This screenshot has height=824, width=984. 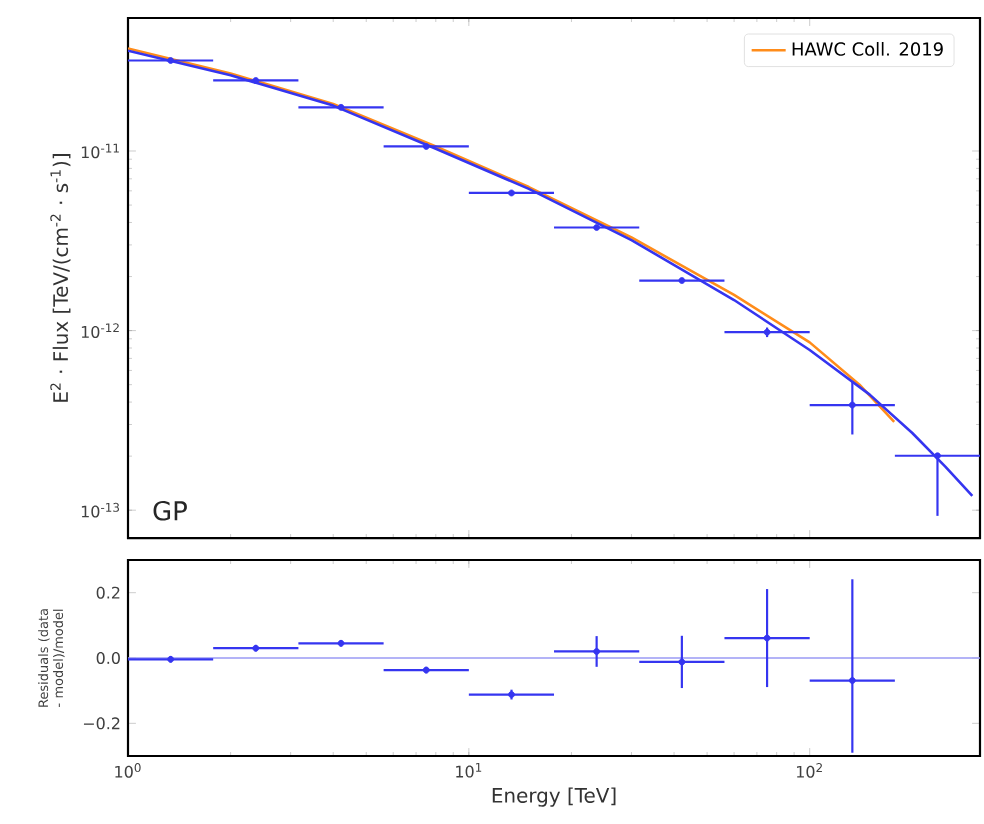 I want to click on y-axis-title: E$^{2}$ · Flux [TeV/(cm$^{-2}$ · s$^{-1}$)], so click(x=60, y=278).